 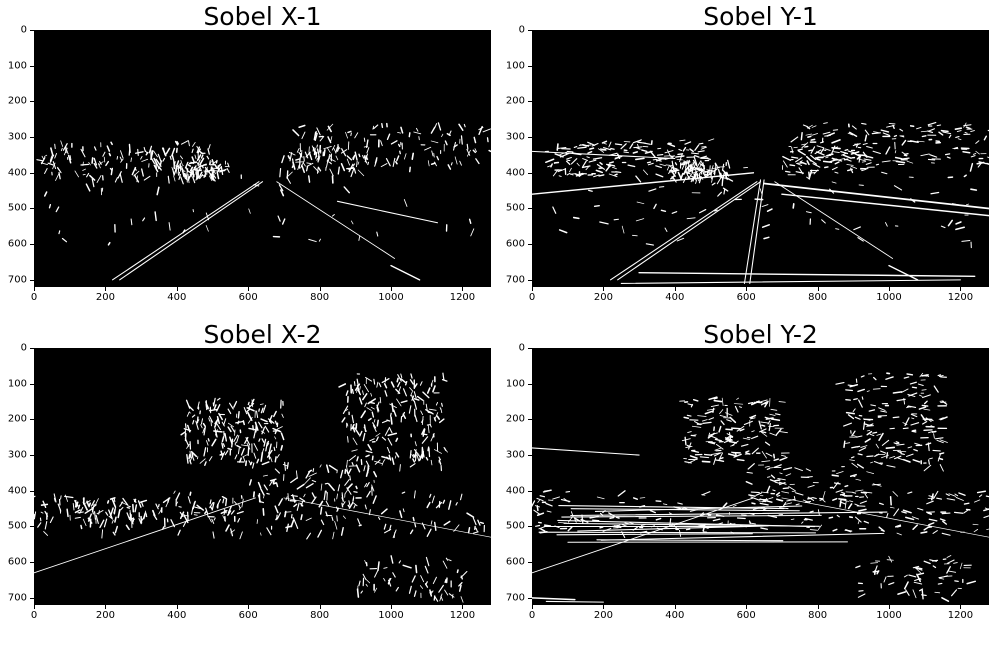 What do you see at coordinates (760, 334) in the screenshot?
I see `panel-title: Sobel Y-2` at bounding box center [760, 334].